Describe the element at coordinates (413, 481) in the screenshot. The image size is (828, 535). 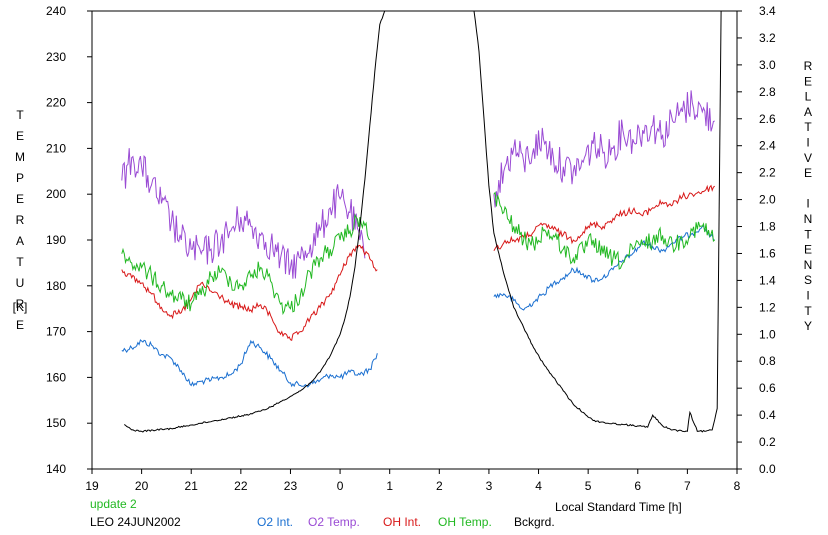
I see `x-axis: 19 20 21 22 23 0 1 2 3 4 5 6 7 8` at that location.